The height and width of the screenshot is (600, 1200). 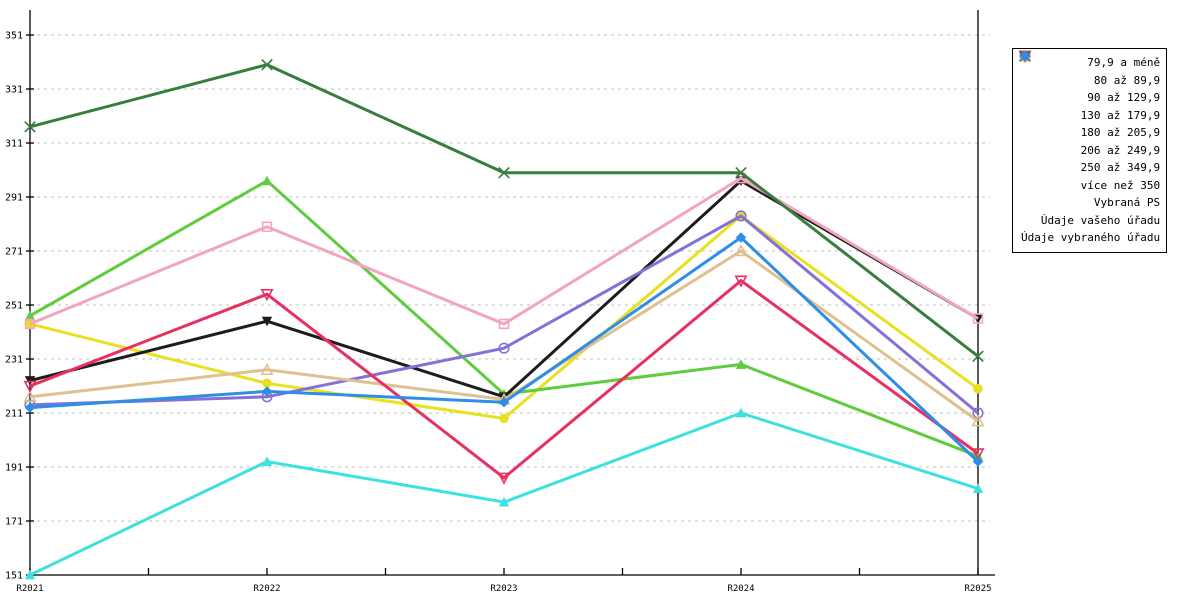 I want to click on legend-label: Vybraná PS, so click(x=1127, y=203).